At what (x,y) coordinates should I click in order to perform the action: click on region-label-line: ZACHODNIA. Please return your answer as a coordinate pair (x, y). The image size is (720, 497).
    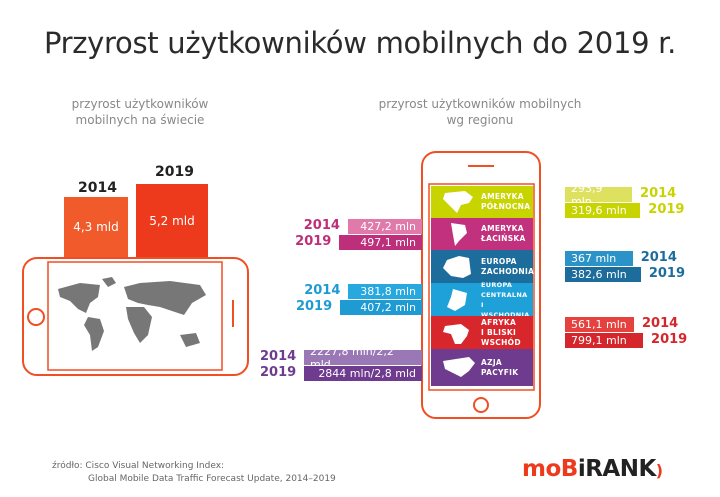
    Looking at the image, I should click on (508, 271).